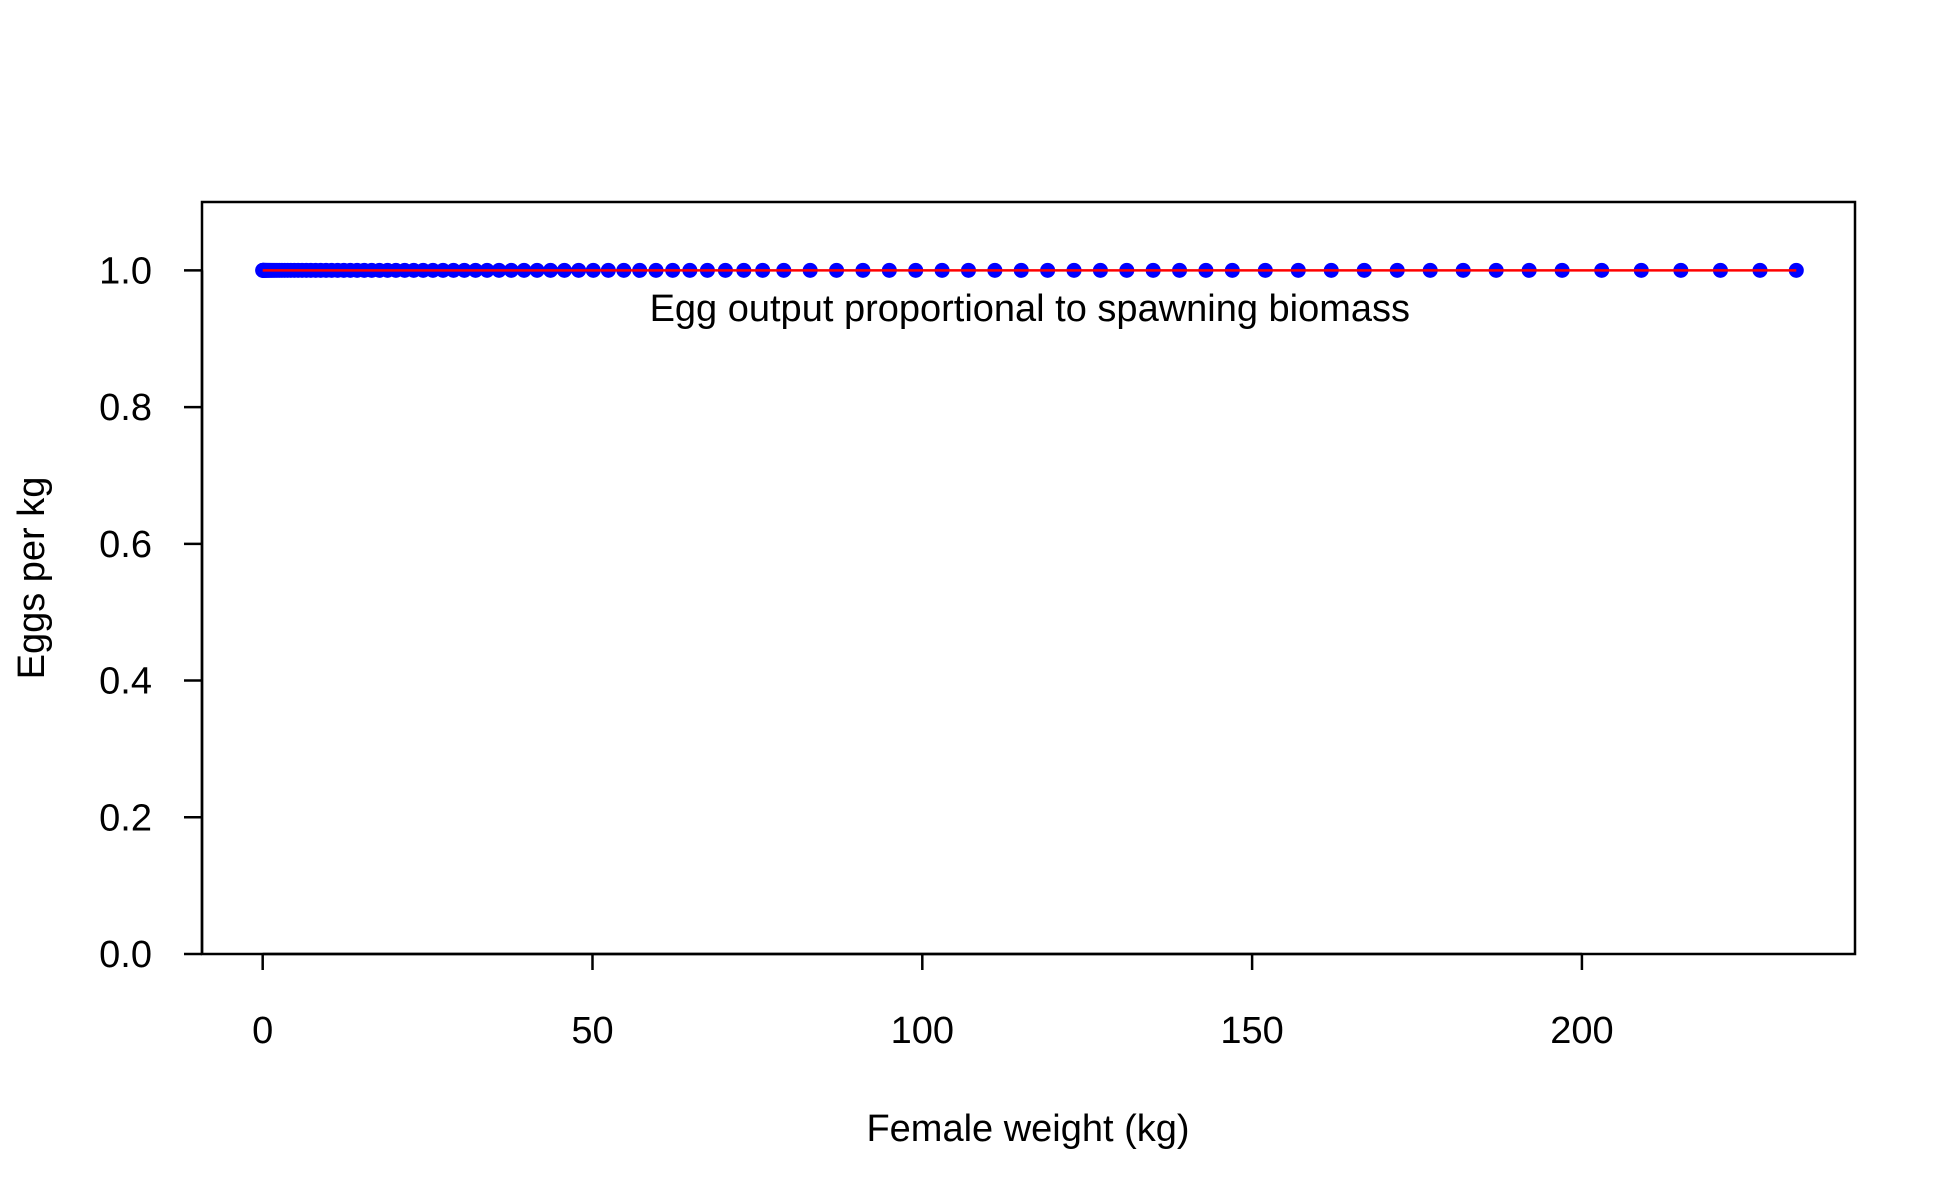 The image size is (1950, 1200). I want to click on y-tick-label: 0.2, so click(125, 818).